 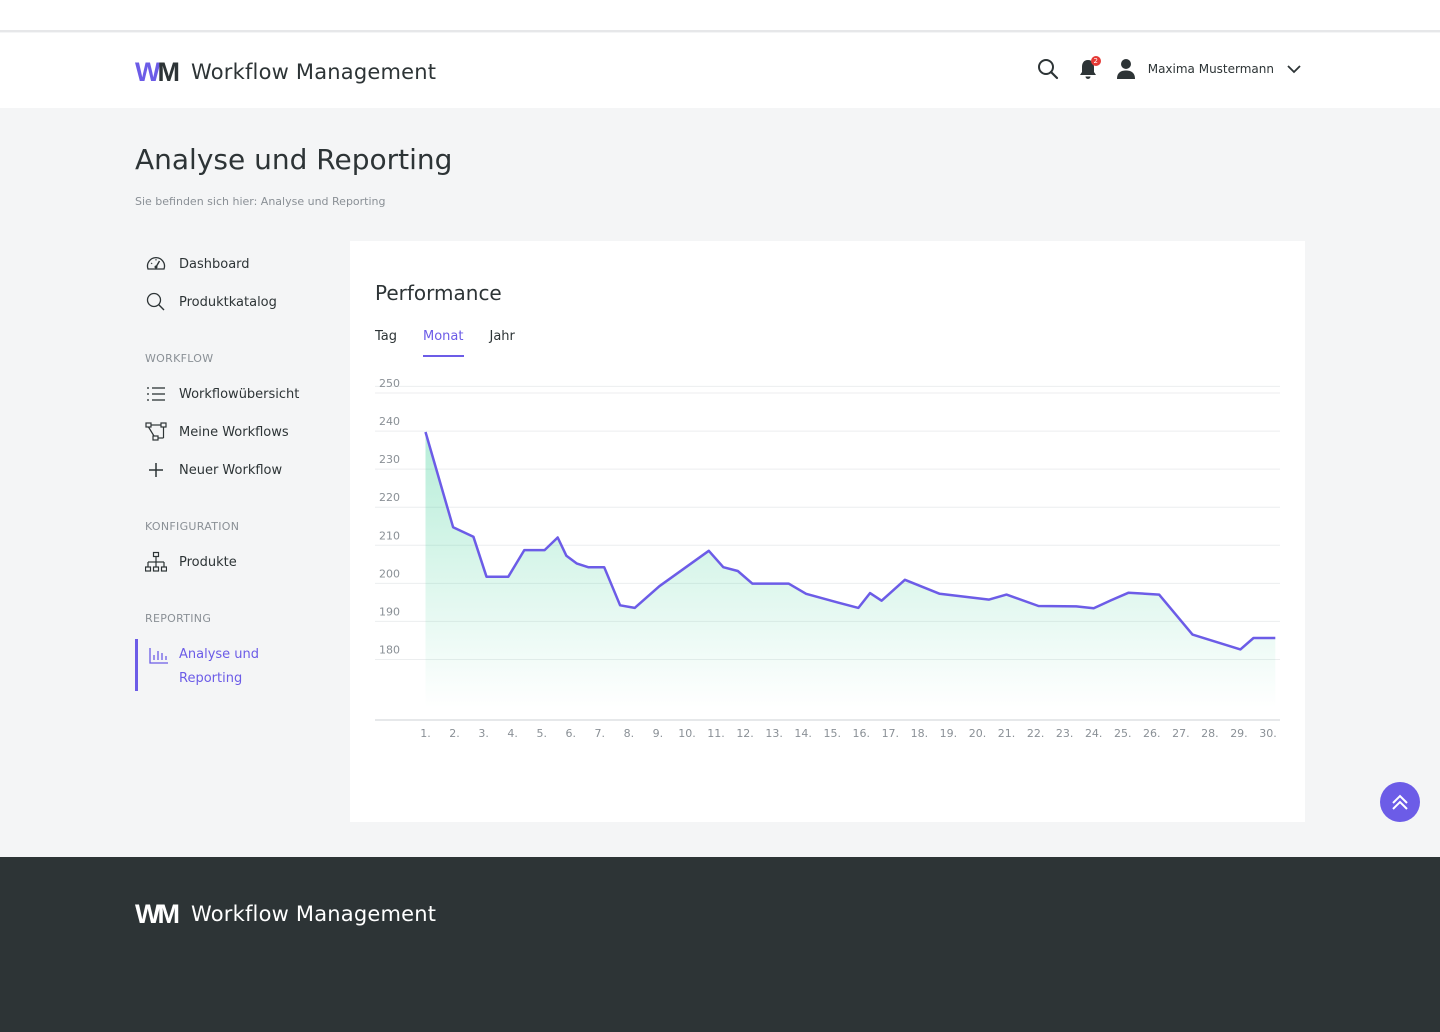 What do you see at coordinates (386, 336) in the screenshot?
I see `tab-tag: Tag` at bounding box center [386, 336].